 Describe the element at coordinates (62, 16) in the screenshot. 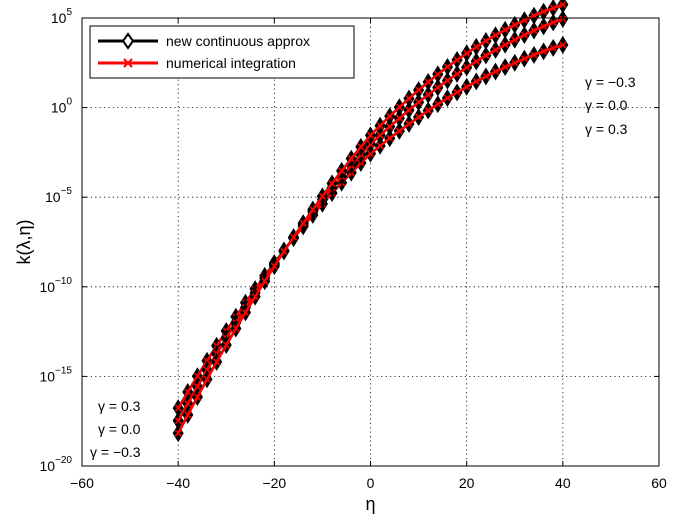

I see `y-tick-label: 10⁵` at that location.